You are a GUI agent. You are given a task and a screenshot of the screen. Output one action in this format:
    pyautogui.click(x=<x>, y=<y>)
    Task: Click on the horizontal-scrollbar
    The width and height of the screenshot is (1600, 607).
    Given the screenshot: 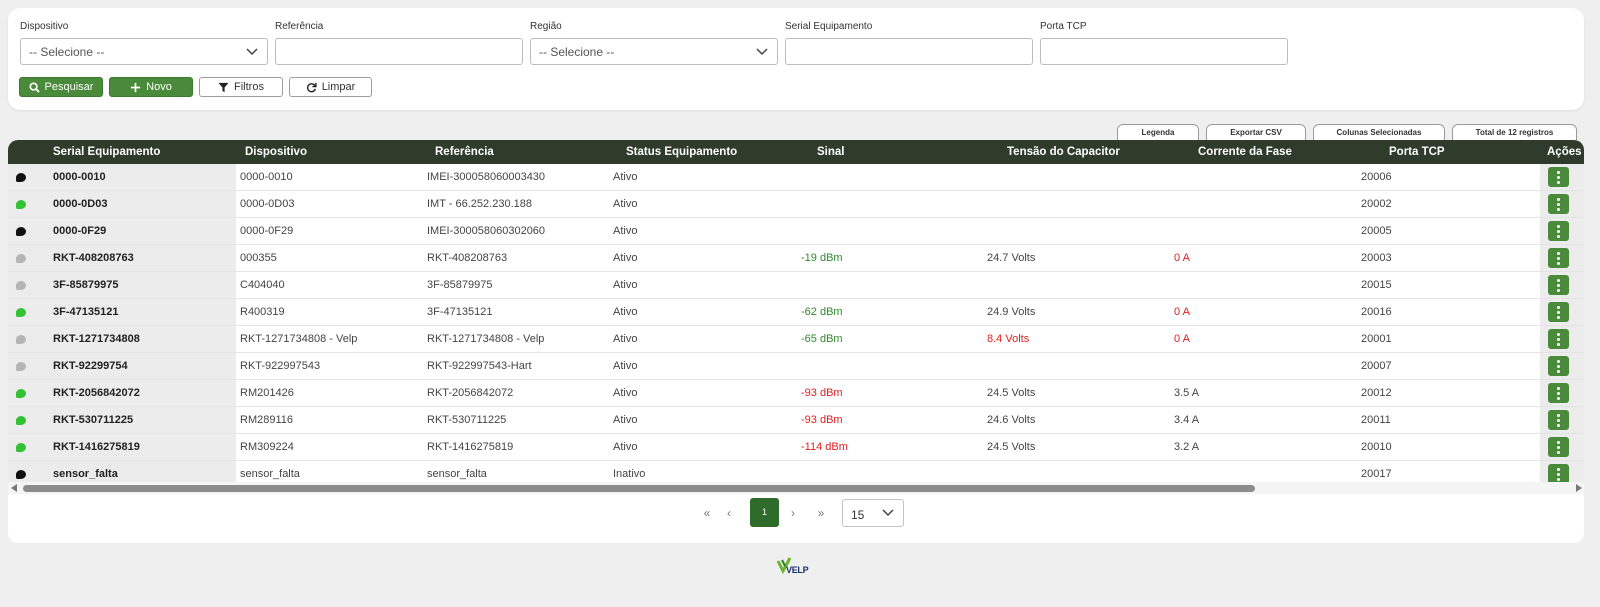 What is the action you would take?
    pyautogui.click(x=796, y=488)
    